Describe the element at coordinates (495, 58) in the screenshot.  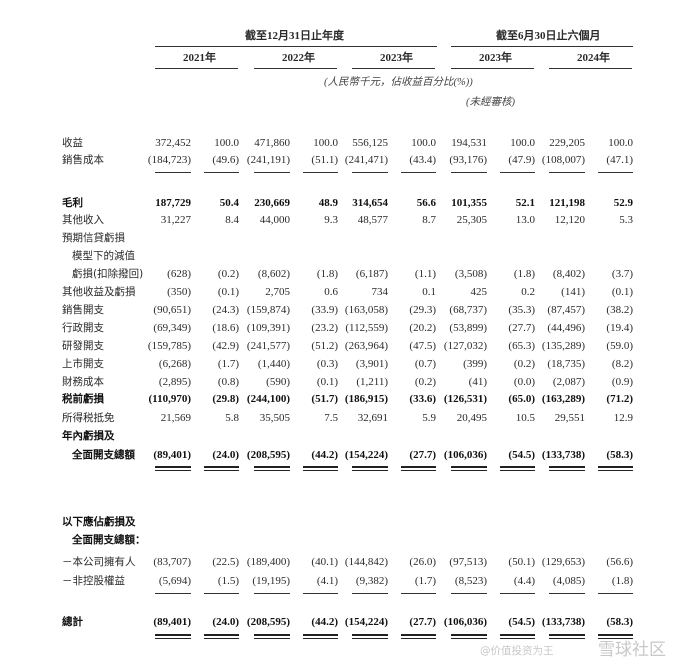
I see `year-header: 2023年` at that location.